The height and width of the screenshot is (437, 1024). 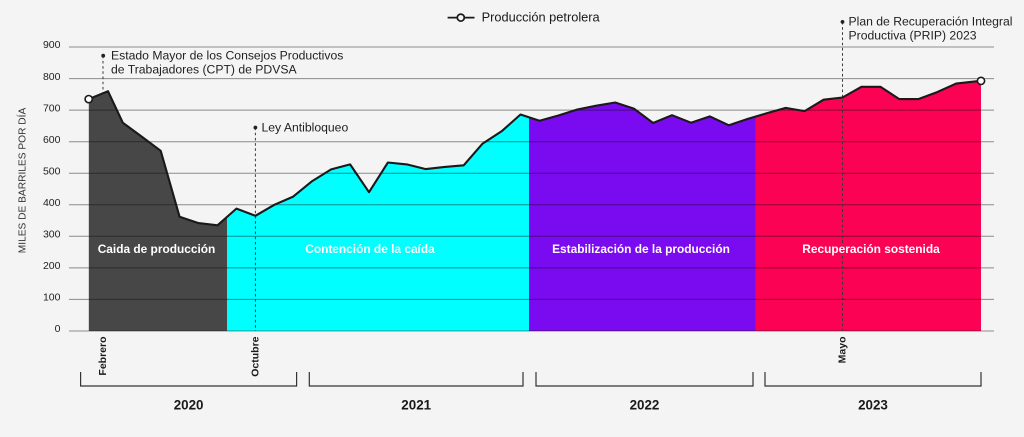 I want to click on svg-text: Mayo, so click(x=843, y=350).